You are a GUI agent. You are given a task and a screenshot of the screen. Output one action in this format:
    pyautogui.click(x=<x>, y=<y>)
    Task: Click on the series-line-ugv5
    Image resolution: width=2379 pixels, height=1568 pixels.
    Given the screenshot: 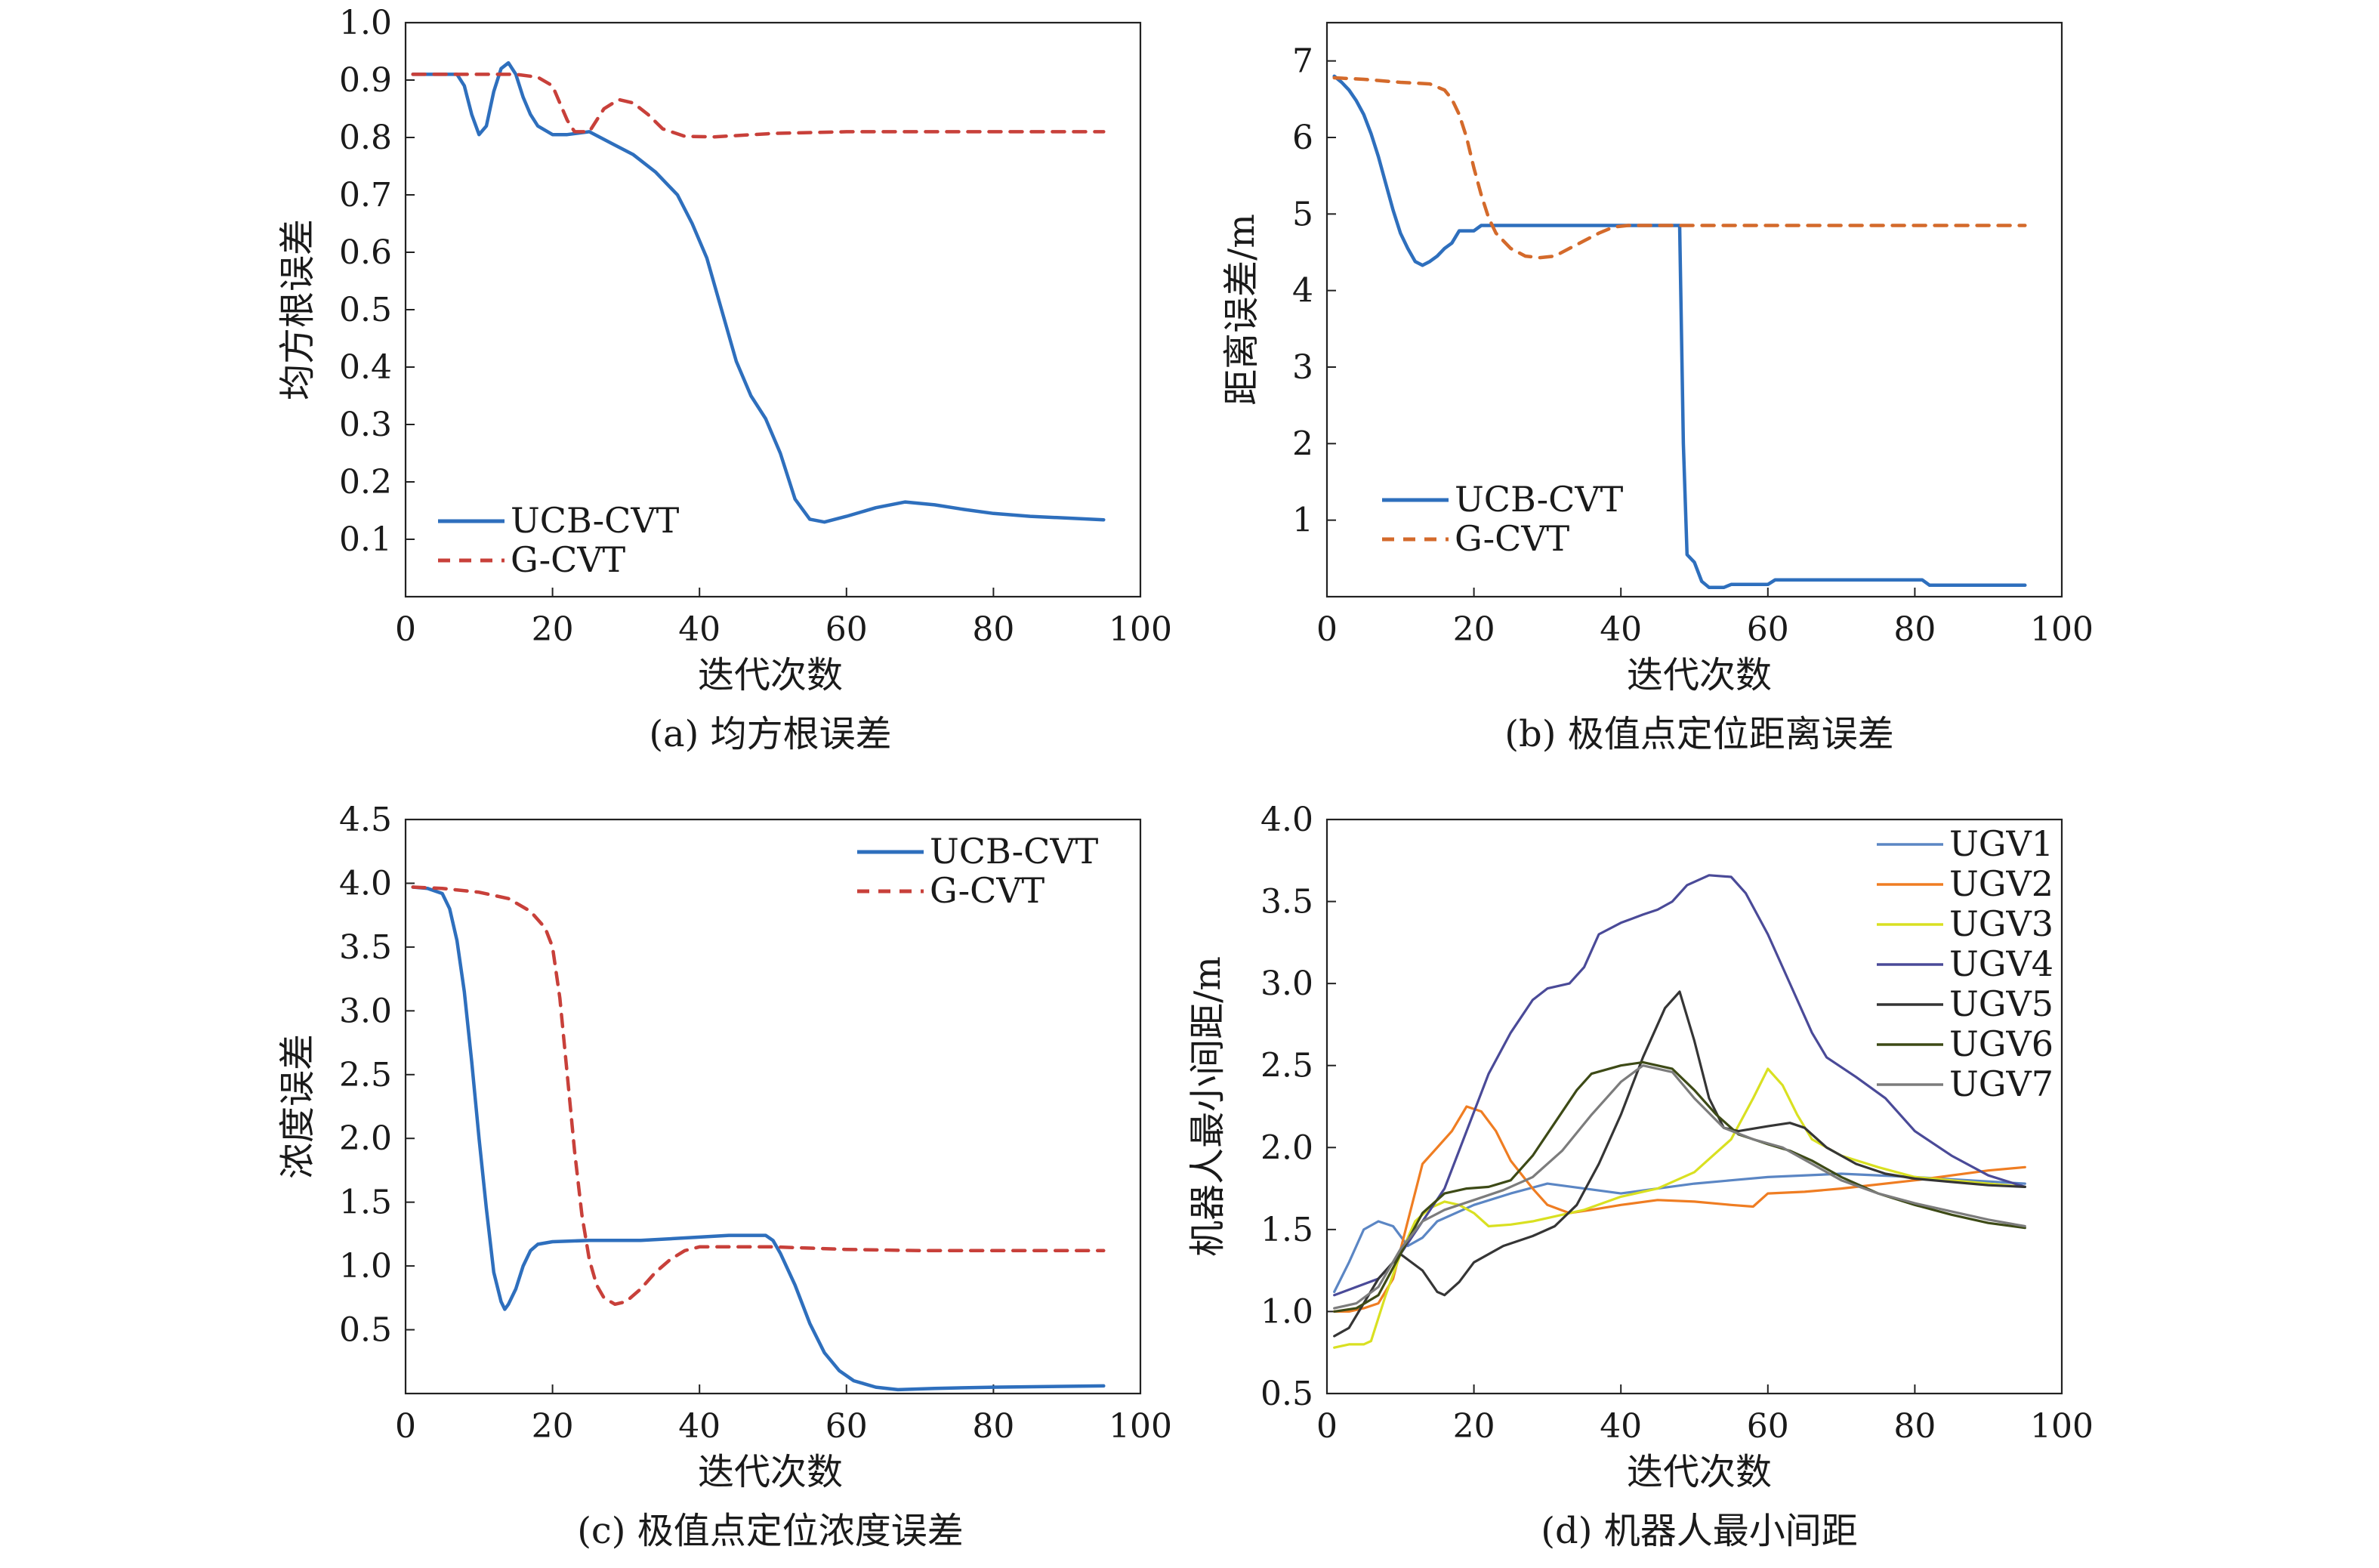 What is the action you would take?
    pyautogui.click(x=1680, y=1164)
    